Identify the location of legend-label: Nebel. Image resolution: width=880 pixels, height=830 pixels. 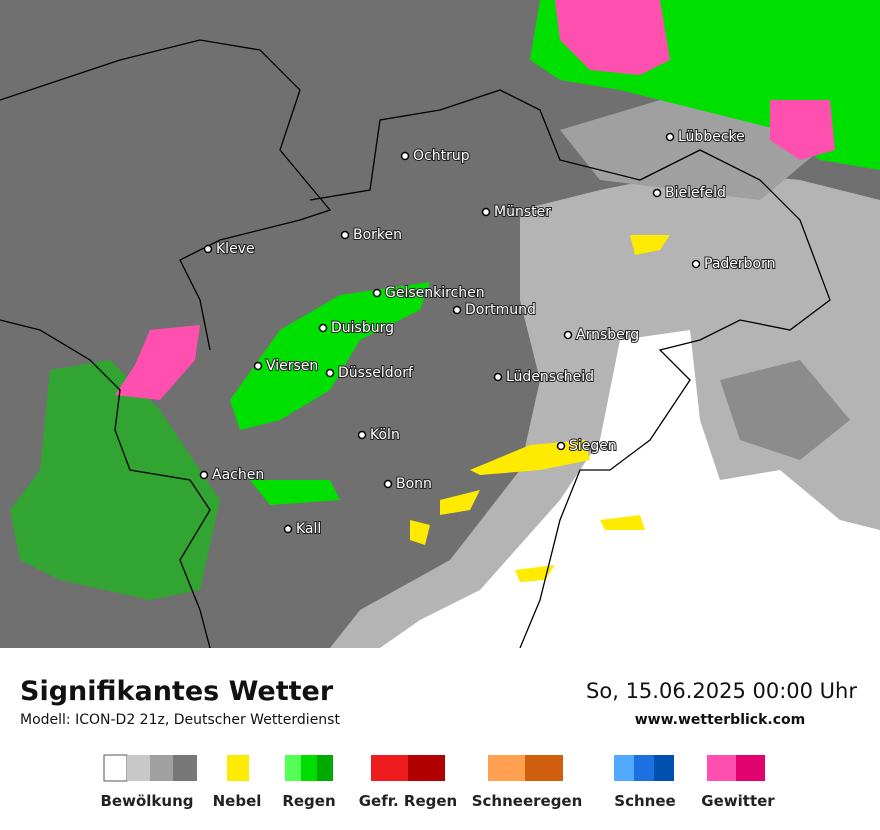
(237, 801).